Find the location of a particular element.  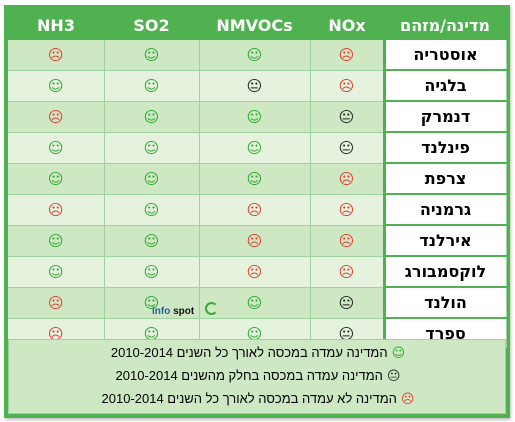

info-spot-watermark: info spot is located at coordinates (173, 311).